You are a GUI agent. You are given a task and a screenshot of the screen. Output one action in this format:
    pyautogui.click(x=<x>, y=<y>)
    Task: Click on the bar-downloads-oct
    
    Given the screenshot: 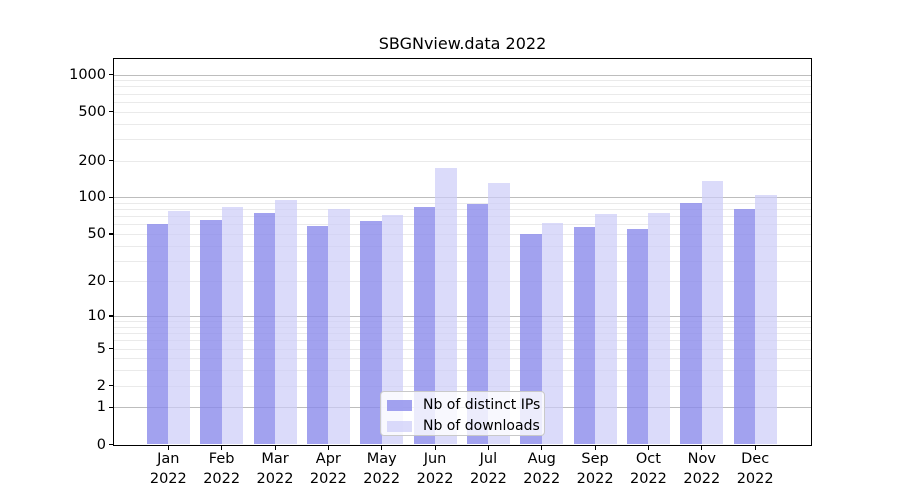 What is the action you would take?
    pyautogui.click(x=659, y=329)
    